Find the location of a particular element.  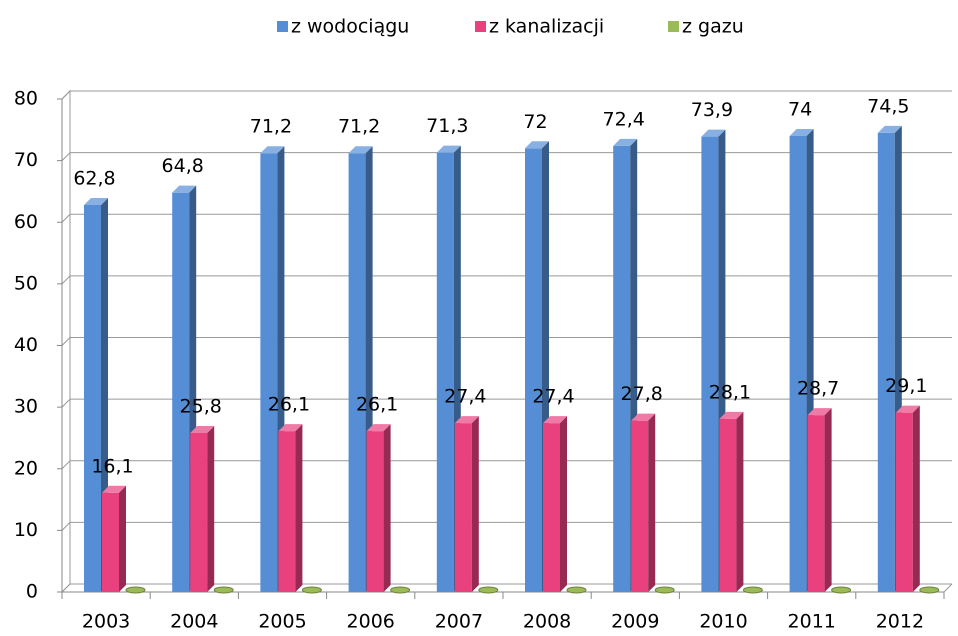

data-label: 72,4 is located at coordinates (624, 119).